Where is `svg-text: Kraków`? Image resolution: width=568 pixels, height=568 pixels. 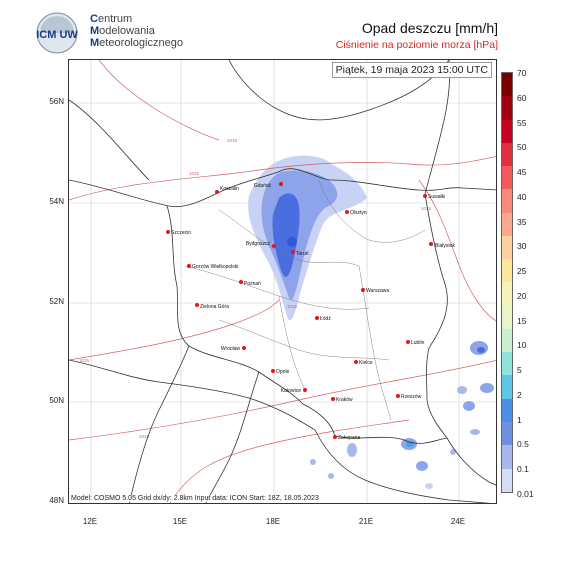 svg-text: Kraków is located at coordinates (344, 400).